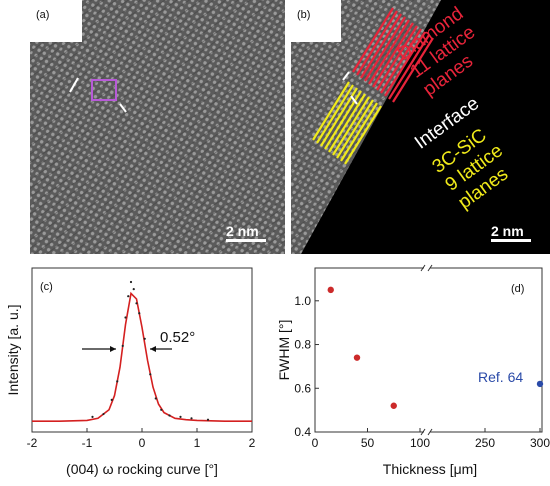 The height and width of the screenshot is (486, 550). Describe the element at coordinates (32, 443) in the screenshot. I see `x-tick-label: -2` at that location.